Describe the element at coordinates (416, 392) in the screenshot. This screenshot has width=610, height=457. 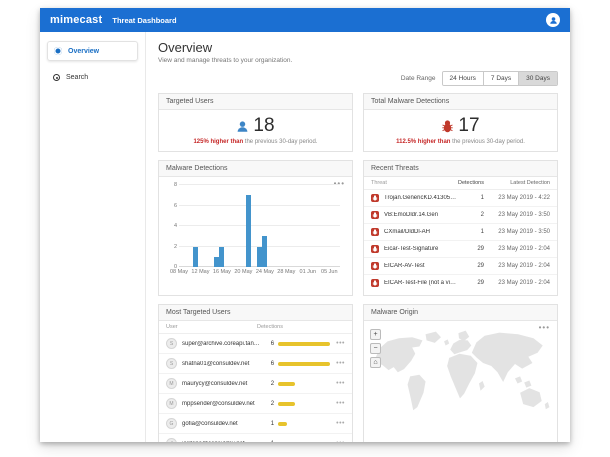
I see `map-south-america` at that location.